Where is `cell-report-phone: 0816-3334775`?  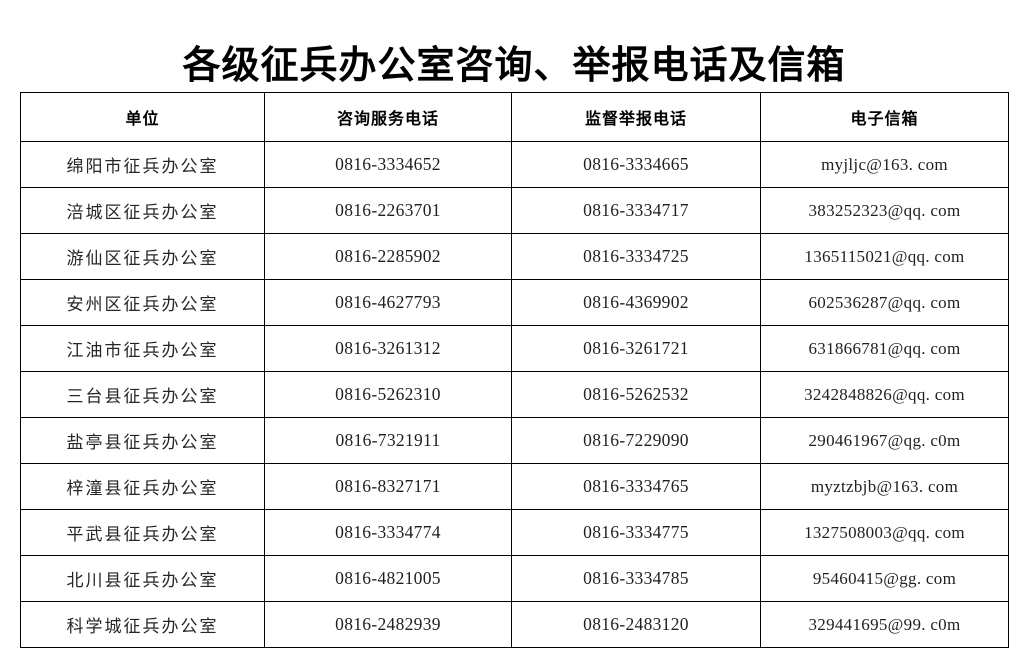 cell-report-phone: 0816-3334775 is located at coordinates (636, 532).